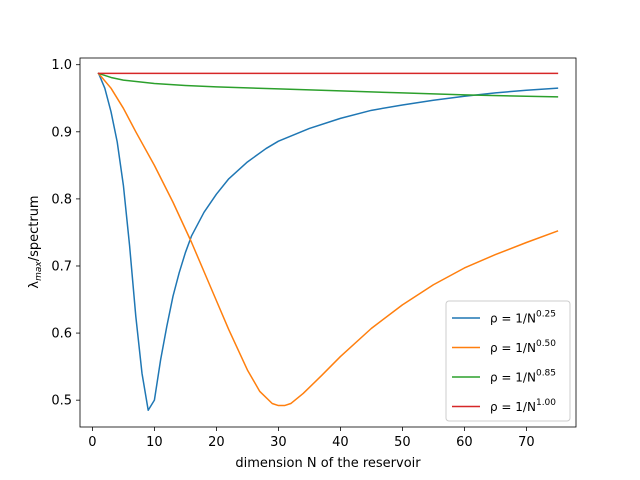 This screenshot has height=480, width=640. I want to click on y-tick-label: 1.0, so click(61, 65).